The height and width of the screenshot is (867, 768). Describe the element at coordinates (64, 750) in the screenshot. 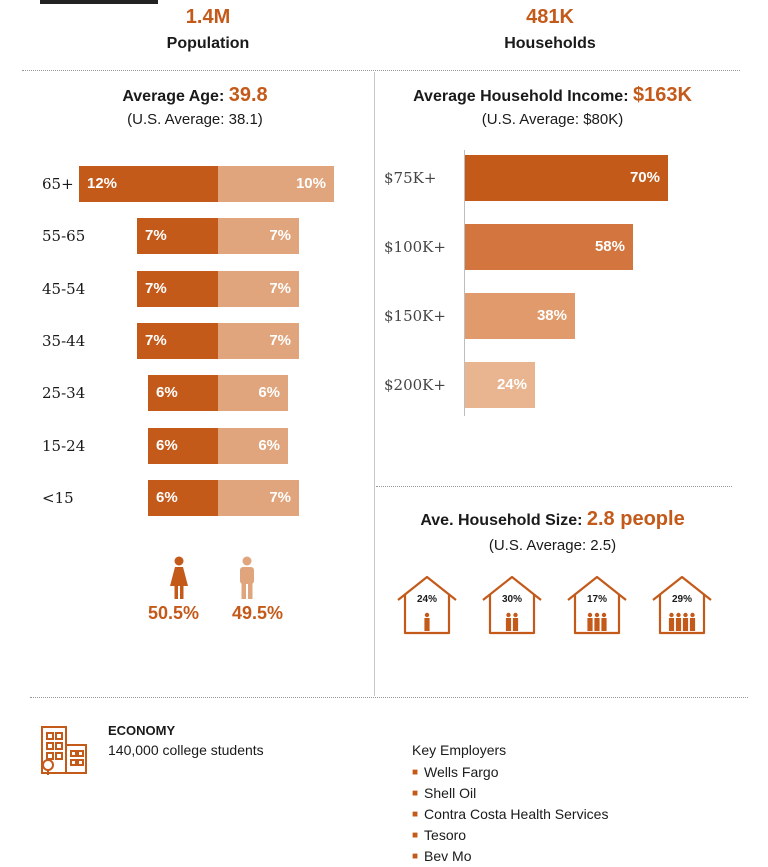

I see `building-icon` at that location.